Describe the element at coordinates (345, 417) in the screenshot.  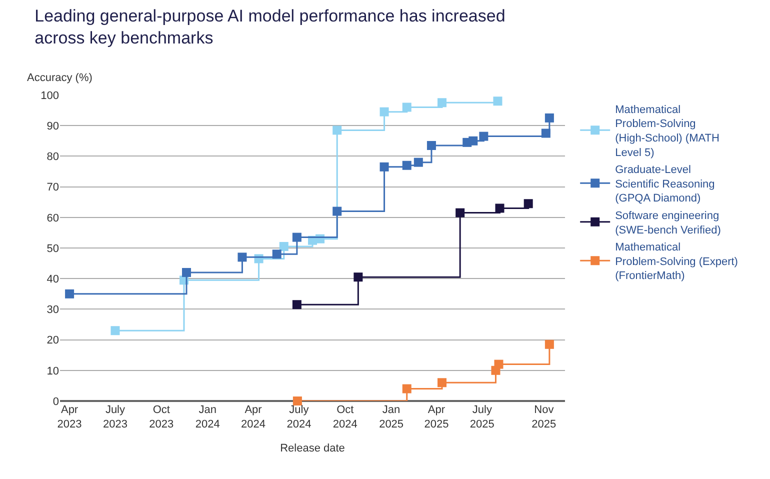
I see `x-tick-label: Oct 2024` at that location.